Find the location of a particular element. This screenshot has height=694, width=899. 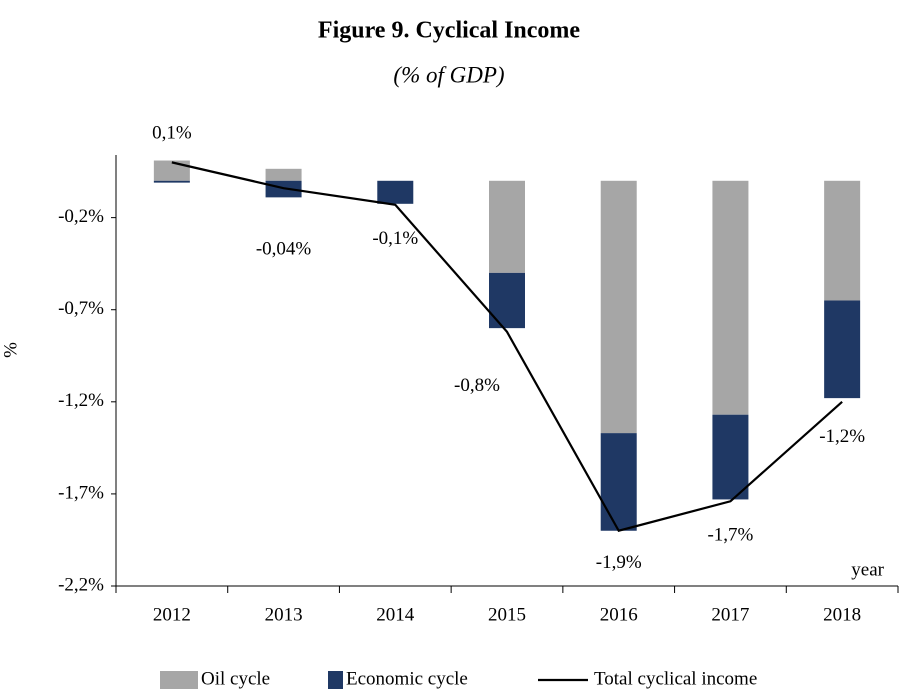

data-label: -1,2% is located at coordinates (842, 436).